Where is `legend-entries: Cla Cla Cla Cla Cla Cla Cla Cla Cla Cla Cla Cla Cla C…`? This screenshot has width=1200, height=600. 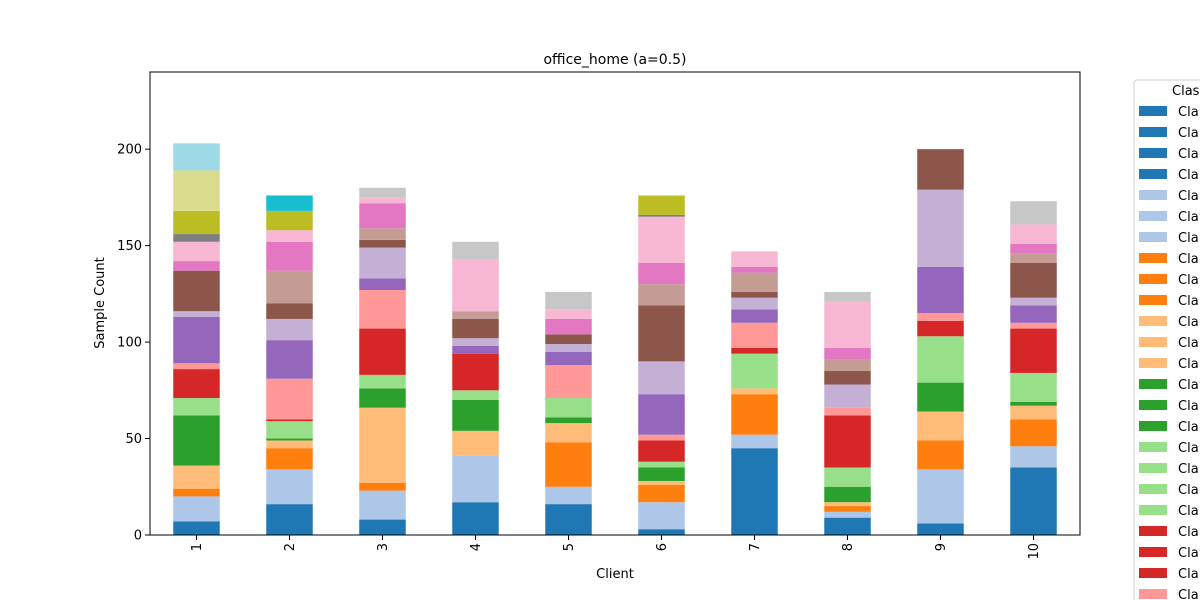 legend-entries: Cla Cla Cla Cla Cla Cla Cla Cla Cla Cla Cla Cla Cla C… is located at coordinates (1169, 352).